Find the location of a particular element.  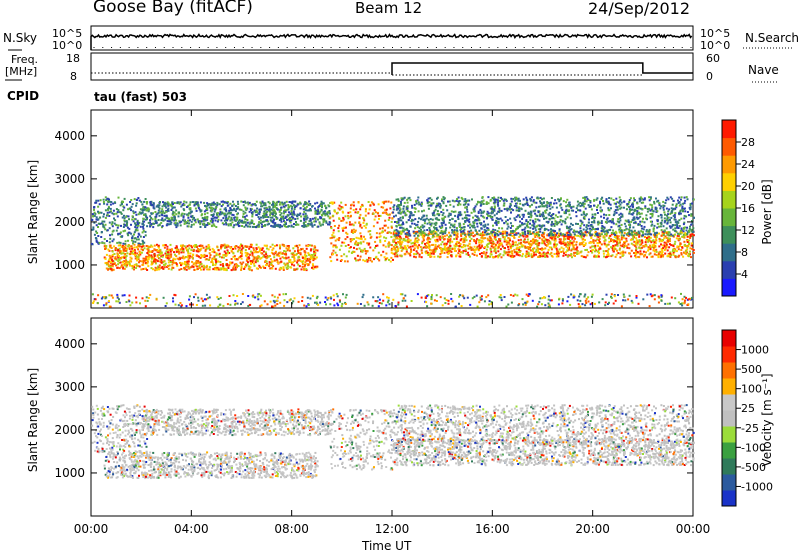

nsearch-tick-low: 10^0 is located at coordinates (715, 45).